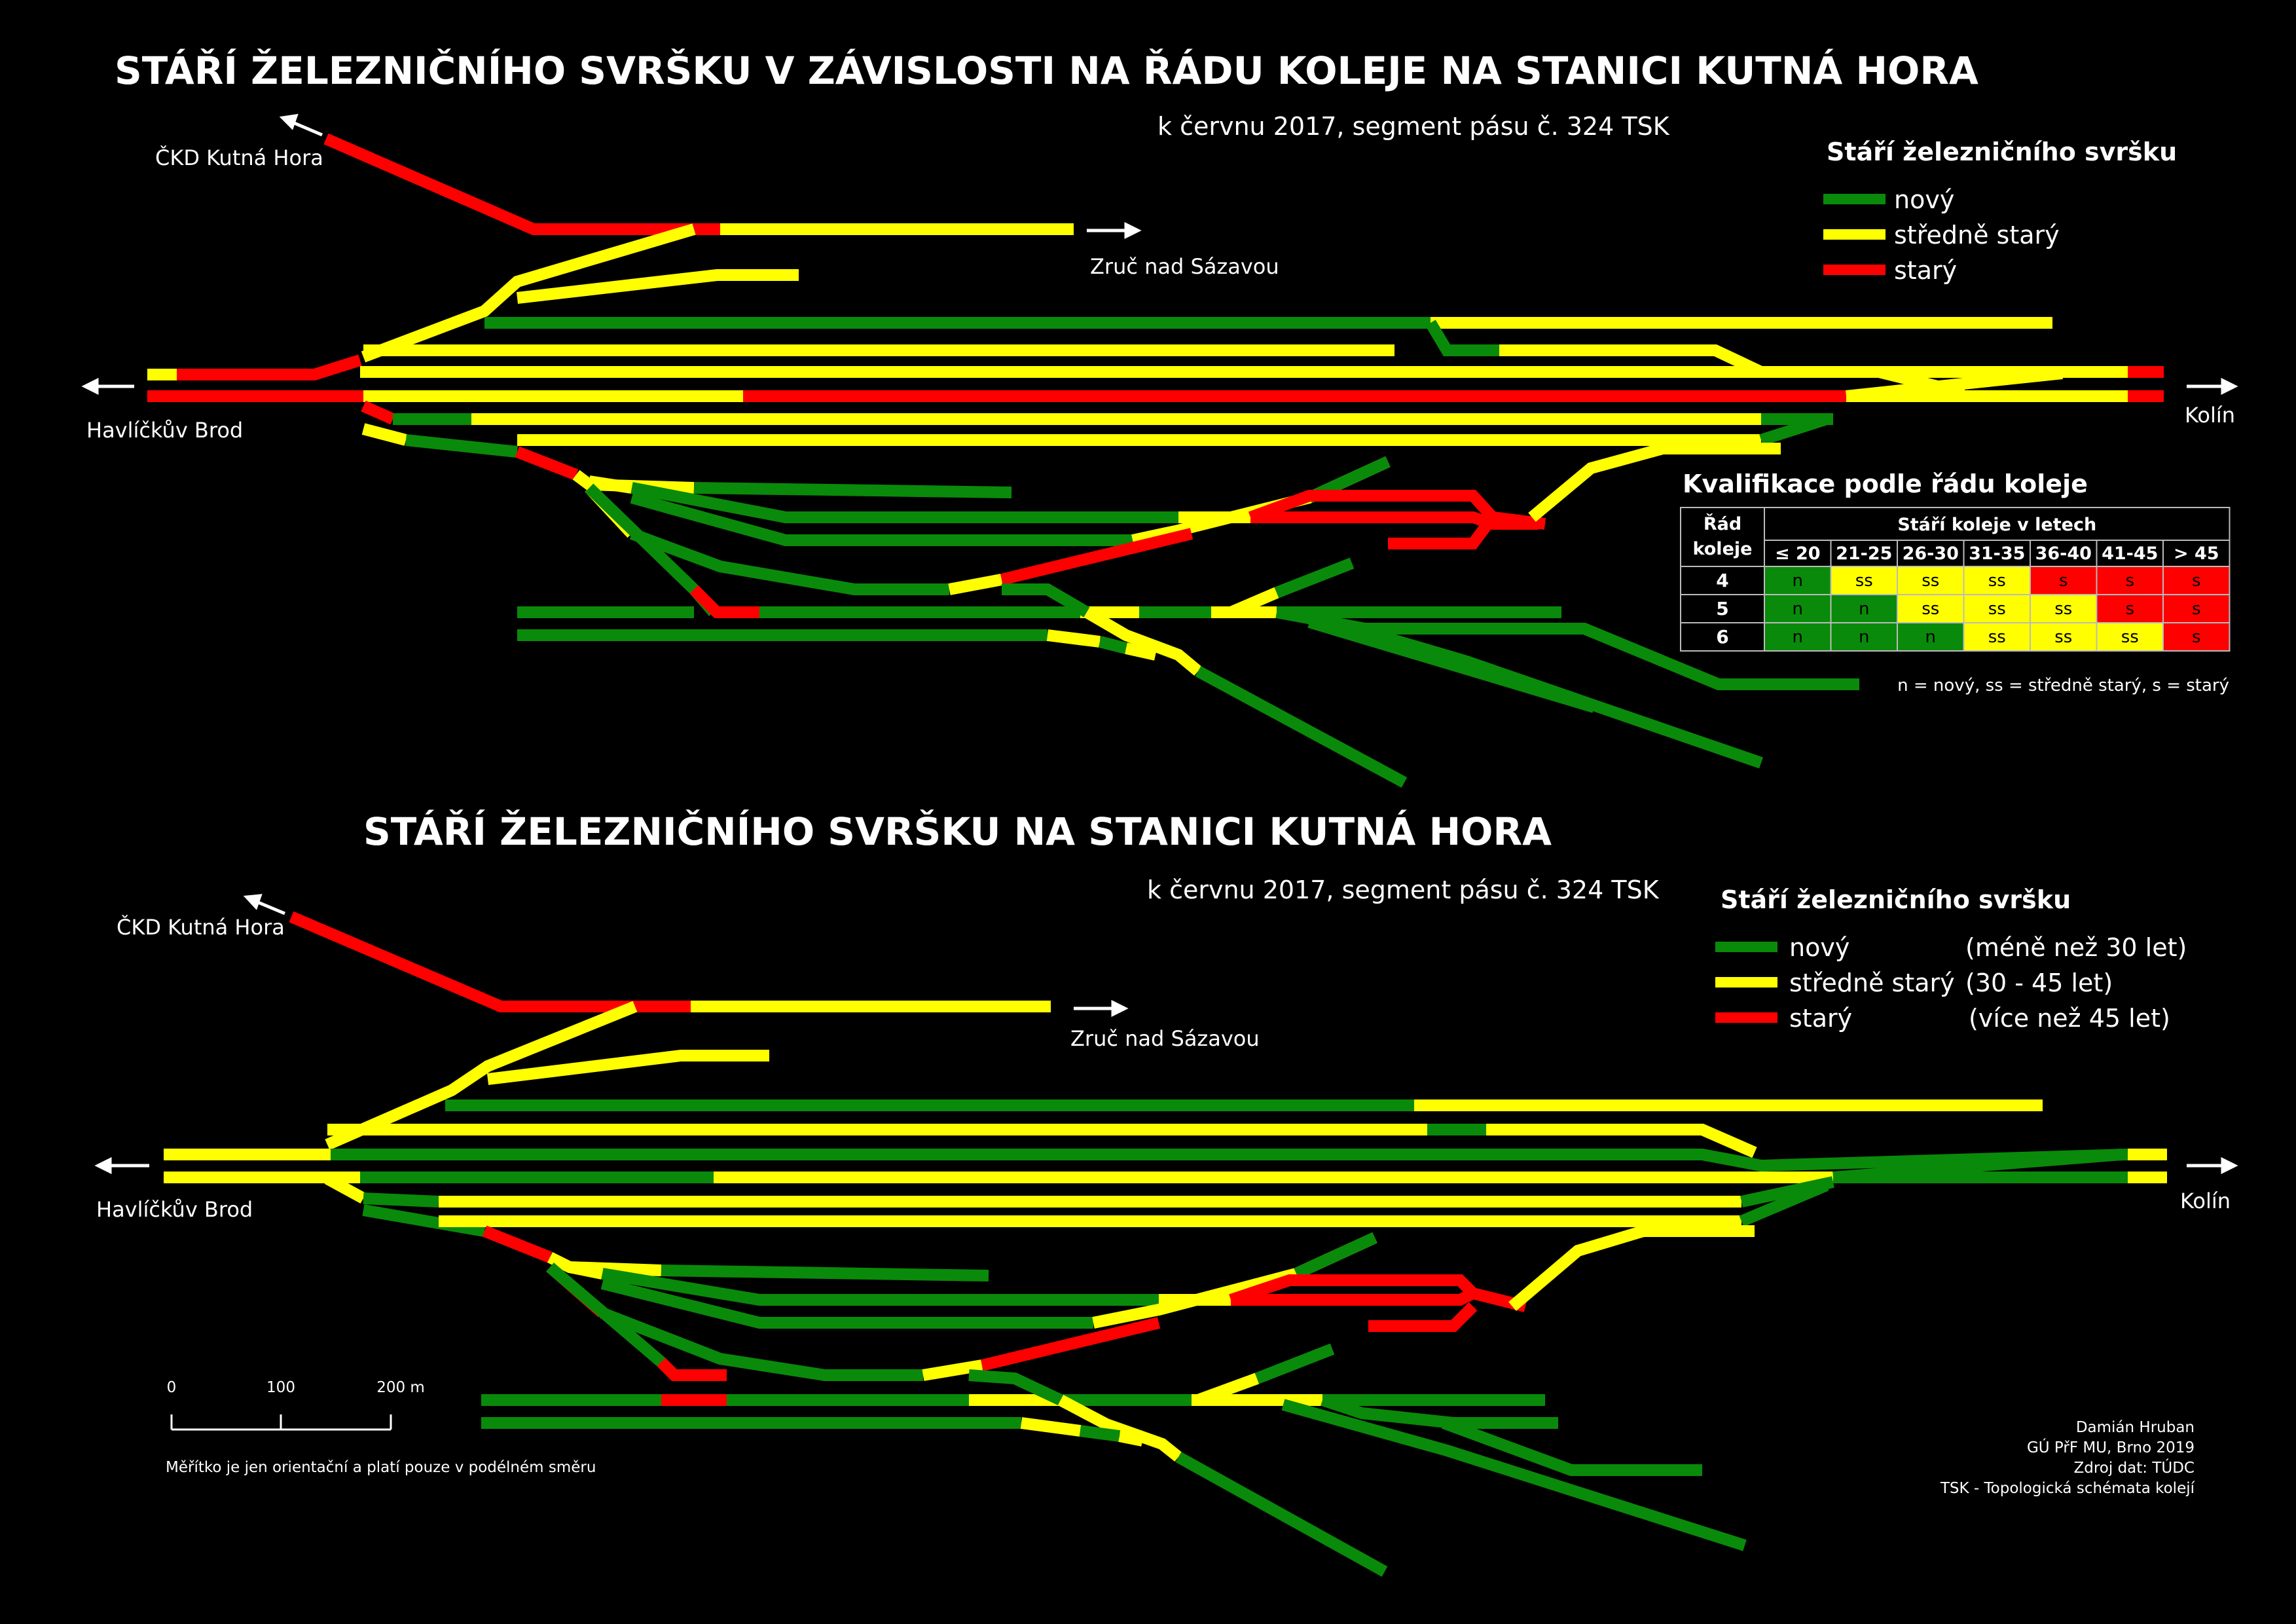 This screenshot has height=1624, width=2296. Describe the element at coordinates (172, 1387) in the screenshot. I see `scale-tick-0: 0` at that location.